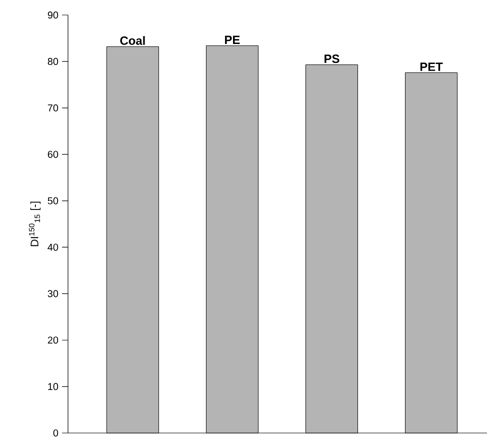  What do you see at coordinates (53, 154) in the screenshot?
I see `y-tick-label: 60` at bounding box center [53, 154].